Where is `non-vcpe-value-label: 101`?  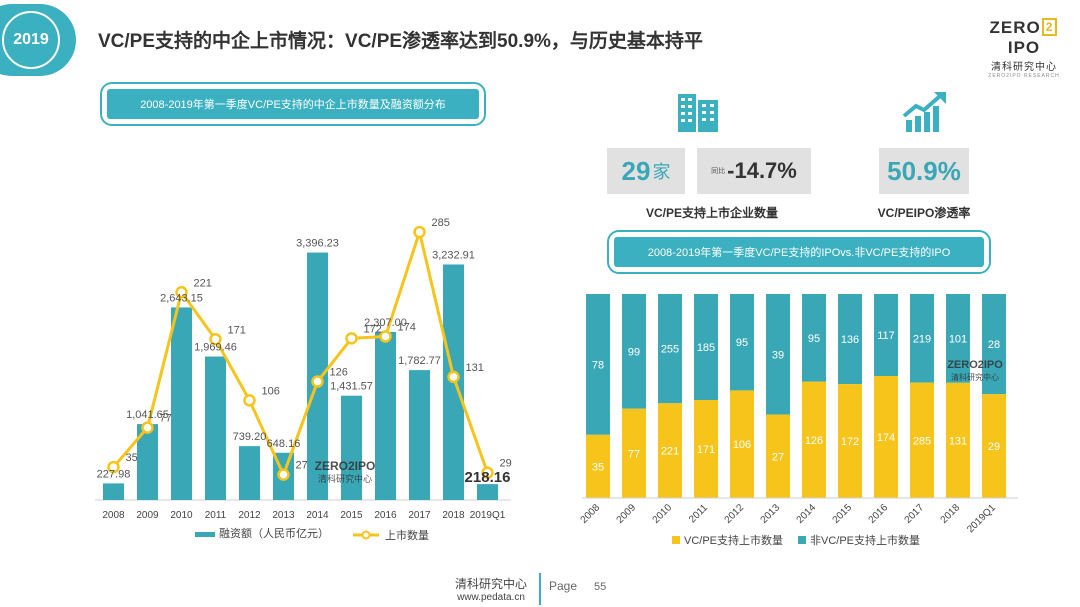 non-vcpe-value-label: 101 is located at coordinates (958, 339).